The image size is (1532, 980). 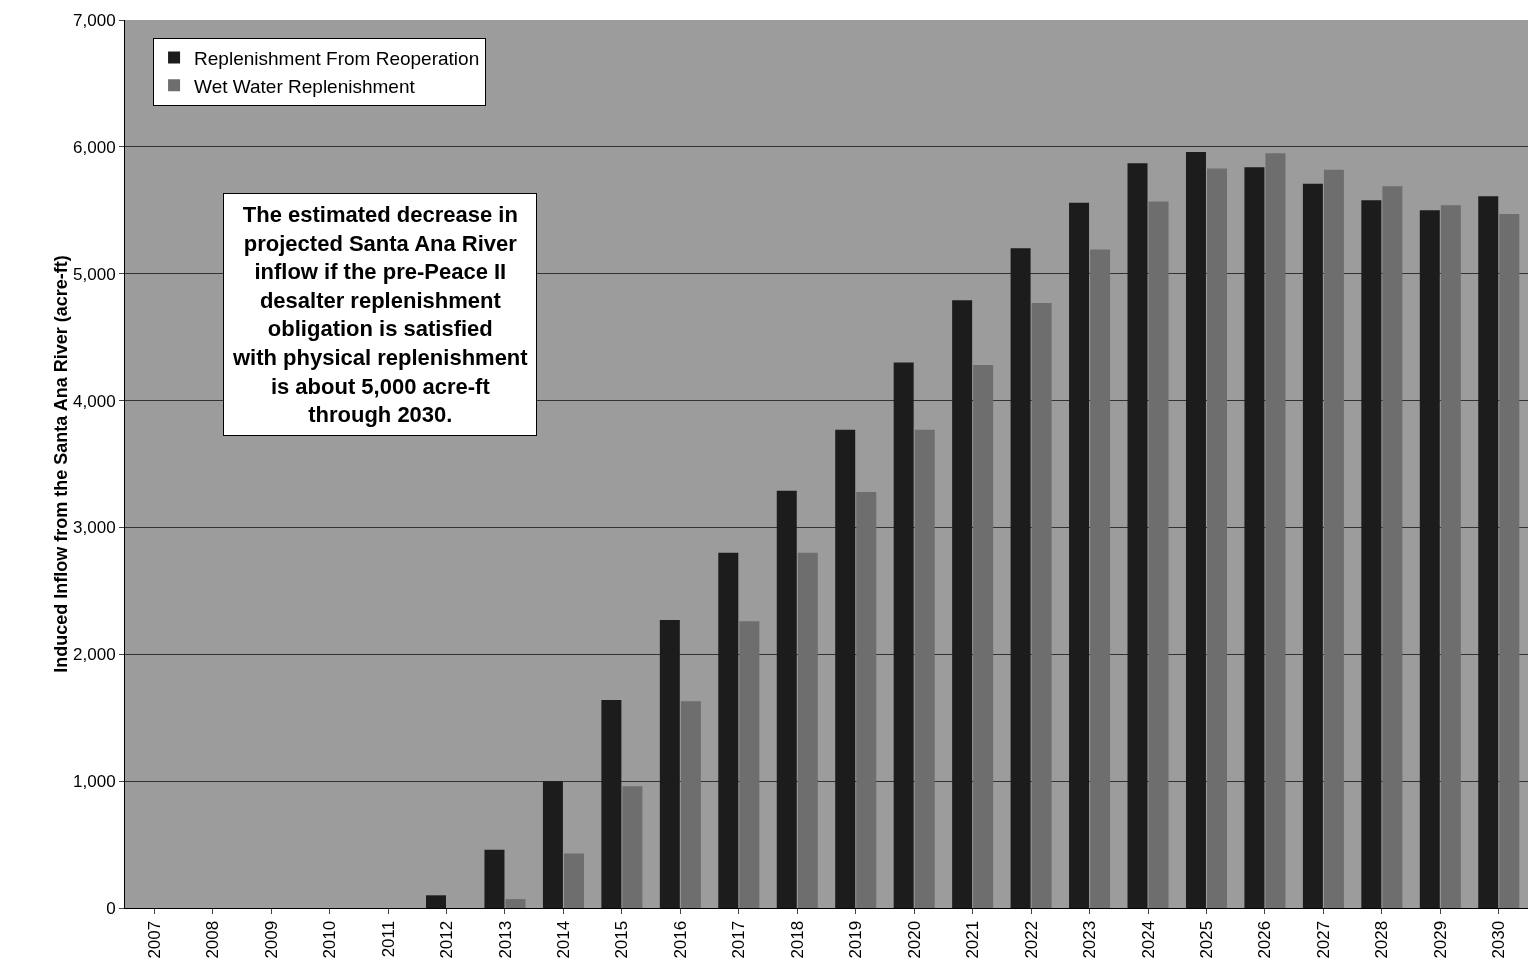 I want to click on x-tick-label: 2019, so click(x=856, y=939).